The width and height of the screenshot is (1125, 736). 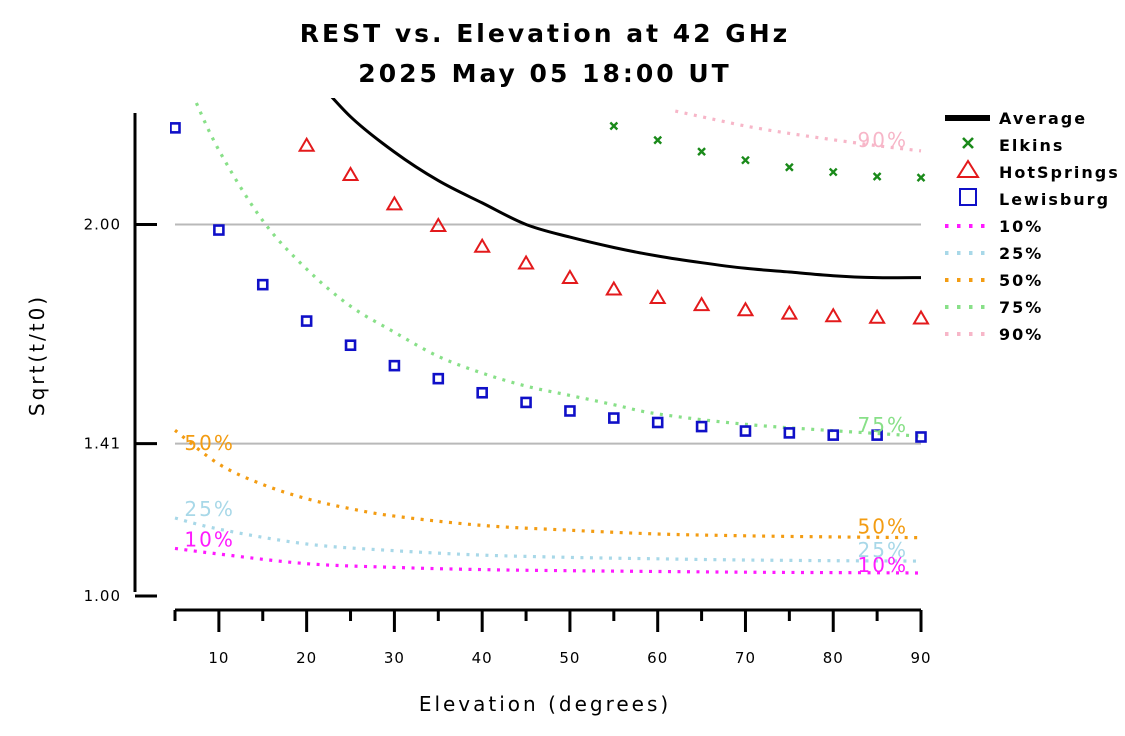 I want to click on legend-label-25pct: 25%, so click(x=1021, y=253).